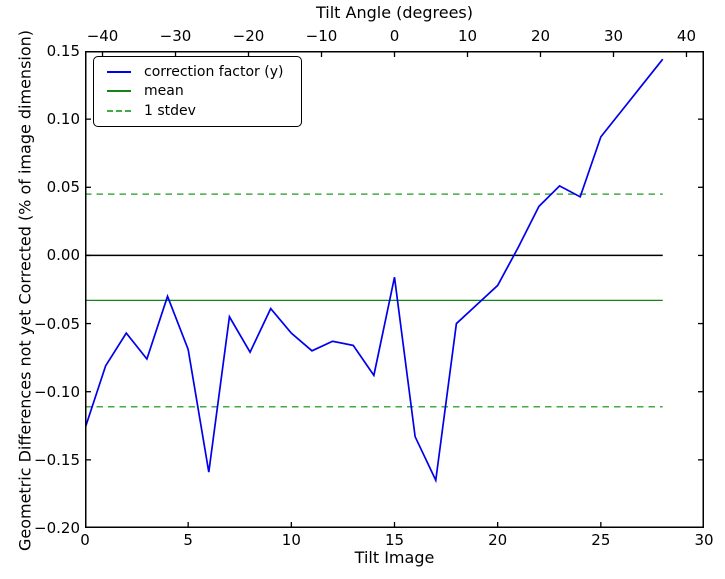 This screenshot has width=725, height=579. I want to click on top-tick-label: −40, so click(102, 36).